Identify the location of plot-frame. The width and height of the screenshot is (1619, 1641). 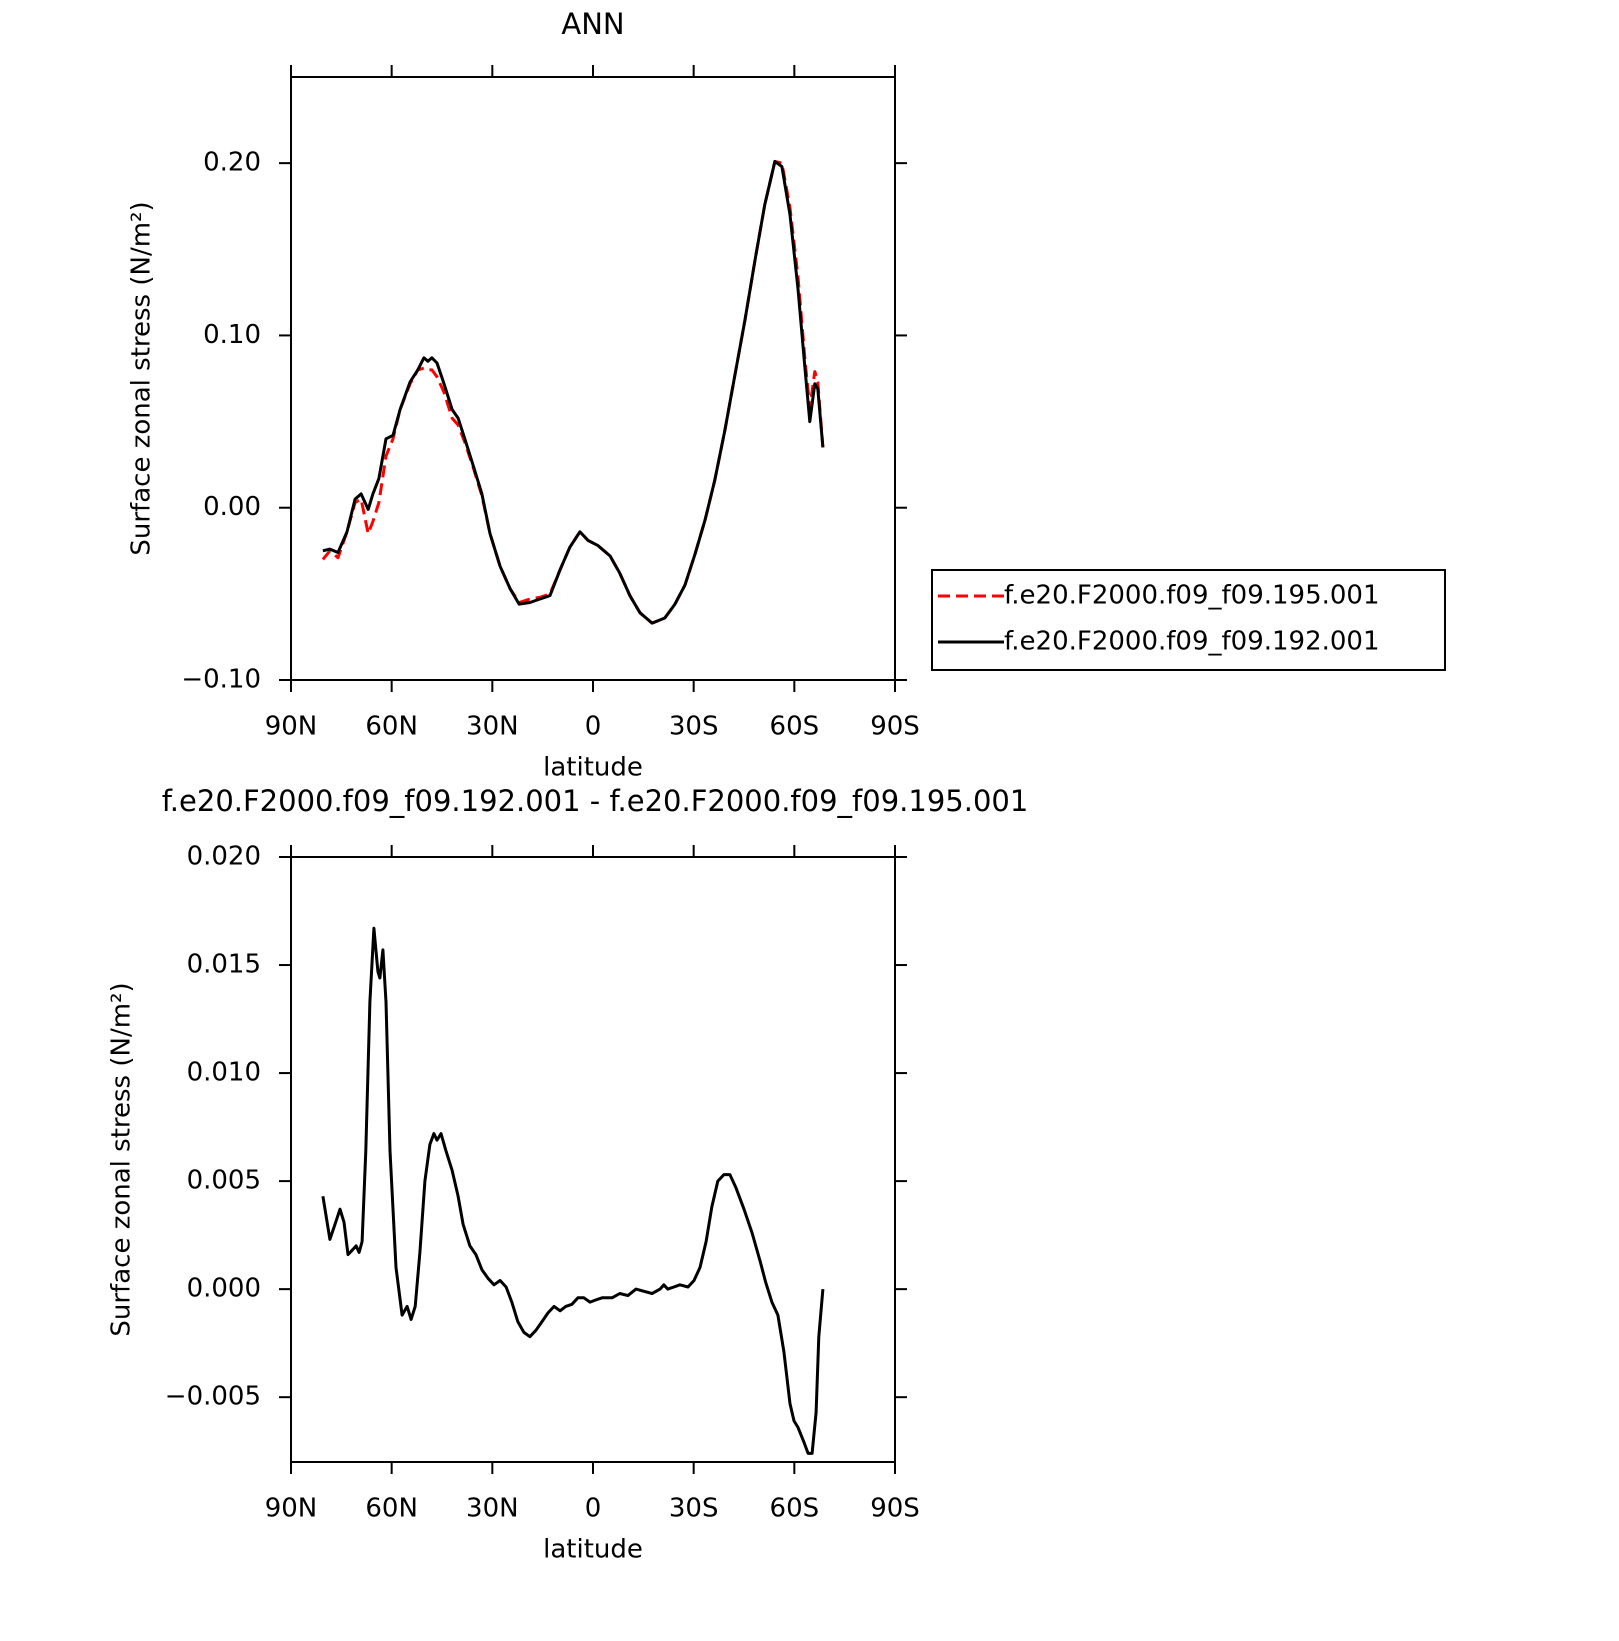
(593, 1159).